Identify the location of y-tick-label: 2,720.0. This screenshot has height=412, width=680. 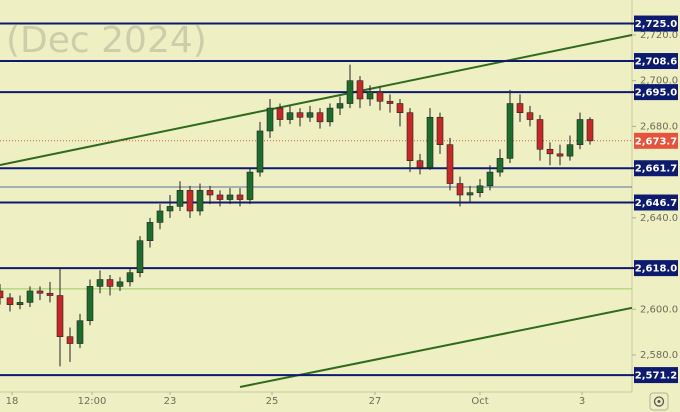
(659, 35).